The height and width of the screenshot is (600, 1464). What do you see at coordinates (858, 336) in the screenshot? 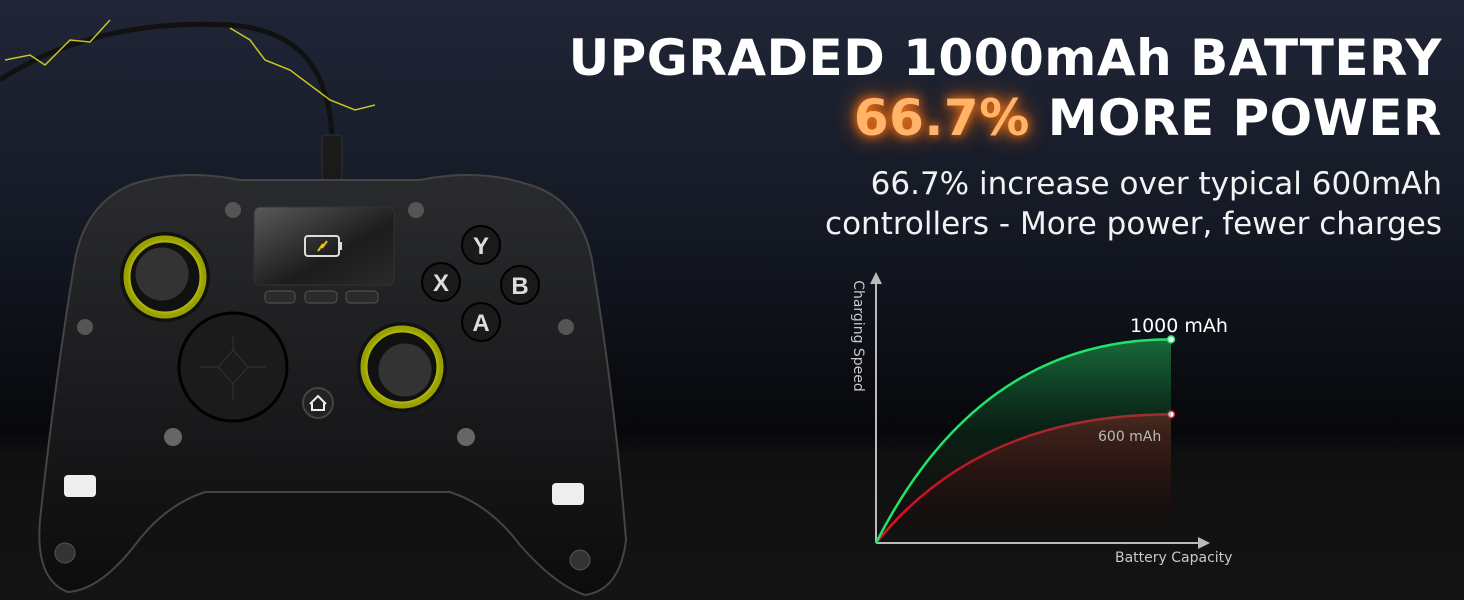
I see `y-axis-label: Charging Speed` at bounding box center [858, 336].